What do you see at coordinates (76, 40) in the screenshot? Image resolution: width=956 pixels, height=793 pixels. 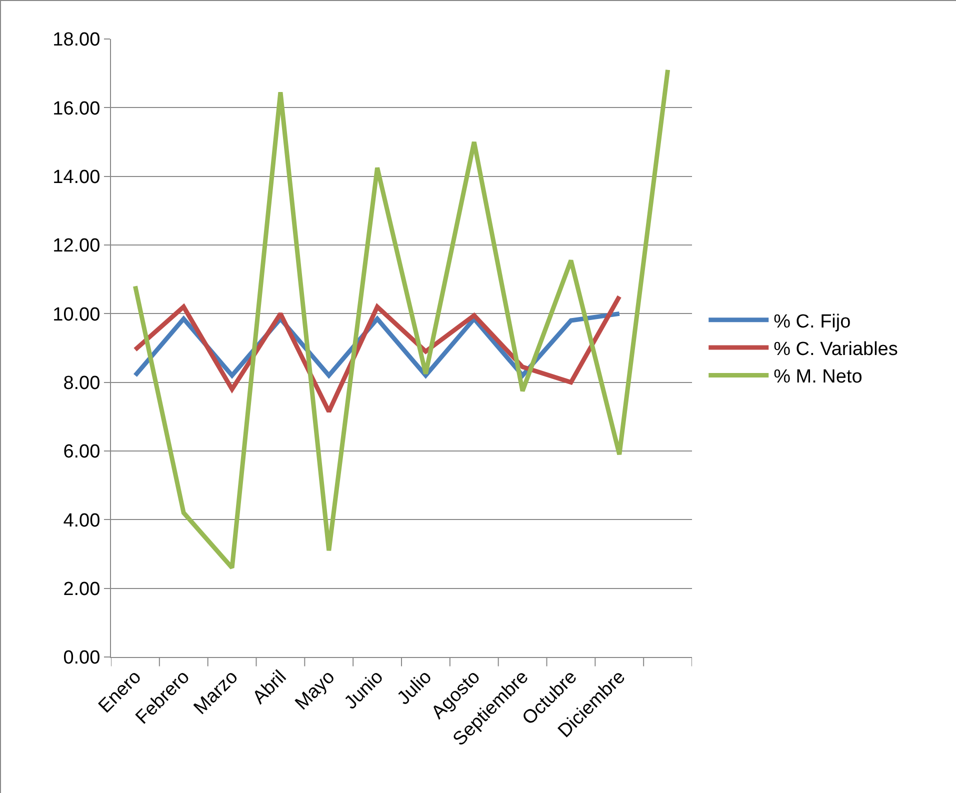 I see `y-tick-label: 18.00` at bounding box center [76, 40].